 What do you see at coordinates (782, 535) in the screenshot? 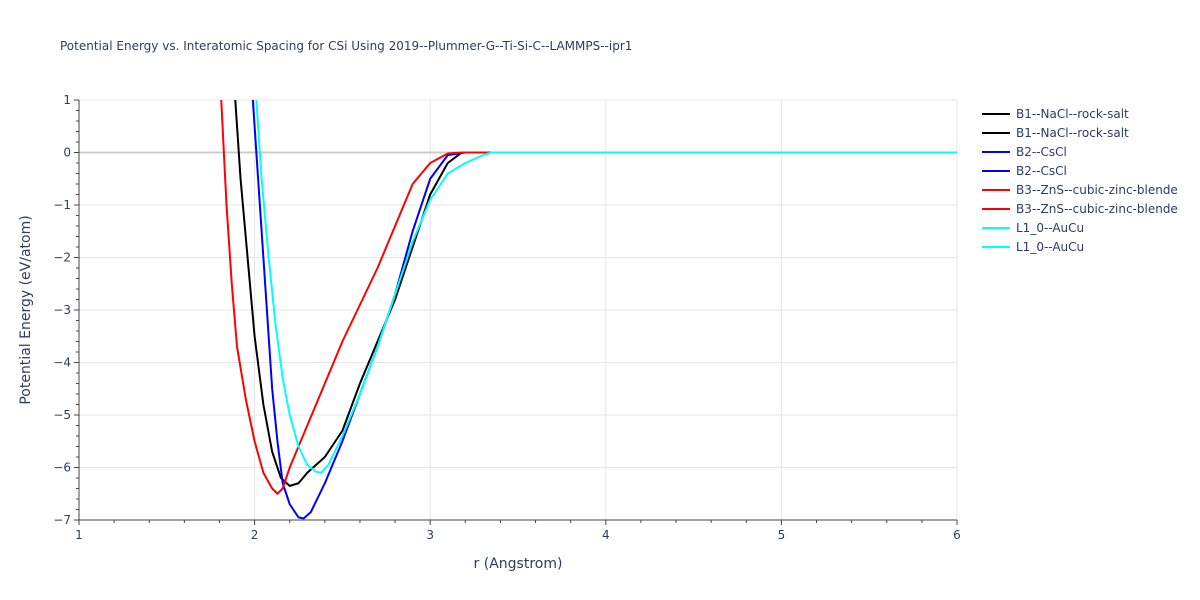
I see `x-tick-label: 5` at bounding box center [782, 535].